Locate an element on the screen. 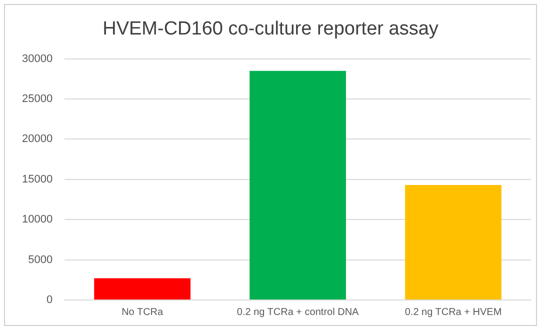  y-tick-label: 10000 is located at coordinates (37, 220).